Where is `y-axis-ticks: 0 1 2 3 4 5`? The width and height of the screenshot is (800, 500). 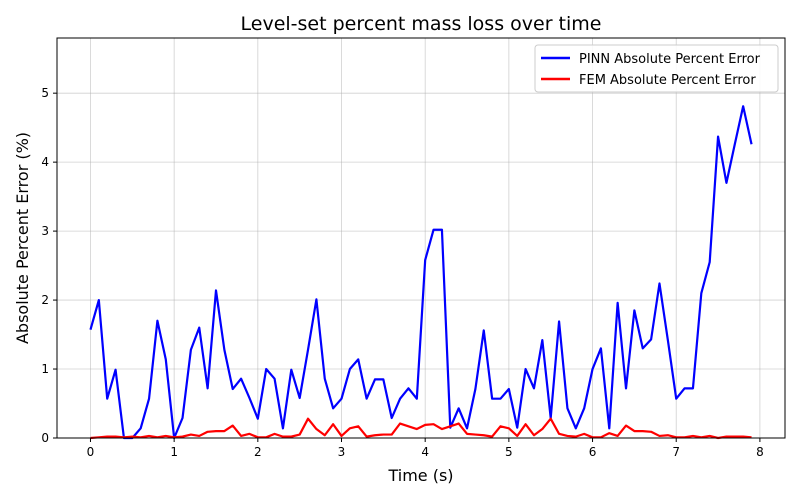
y-axis-ticks: 0 1 2 3 4 5 is located at coordinates (49, 265).